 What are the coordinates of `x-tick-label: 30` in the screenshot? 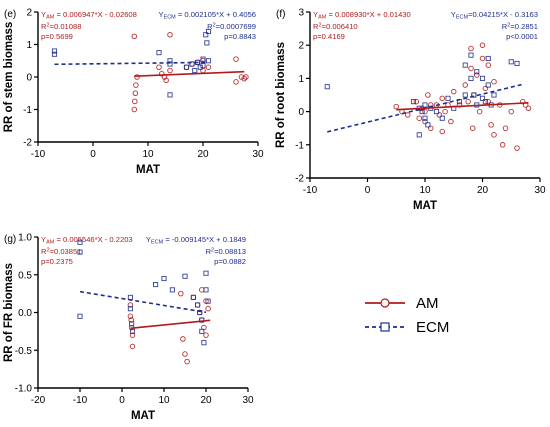 It's located at (540, 190).